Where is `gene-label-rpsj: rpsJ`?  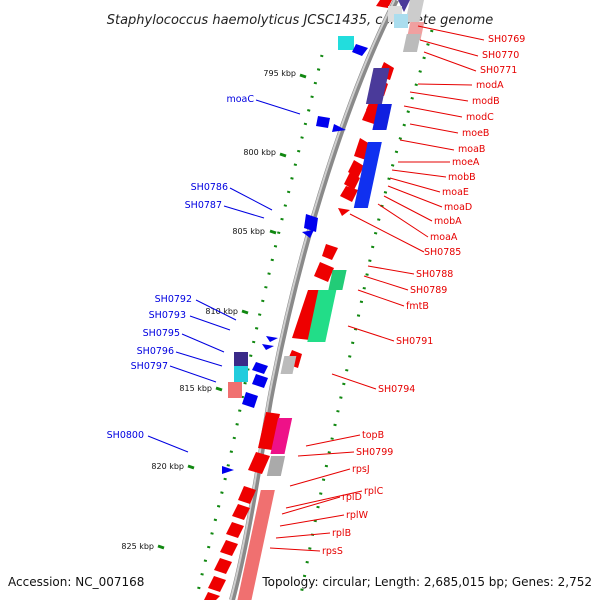 gene-label-rpsj: rpsJ is located at coordinates (361, 469).